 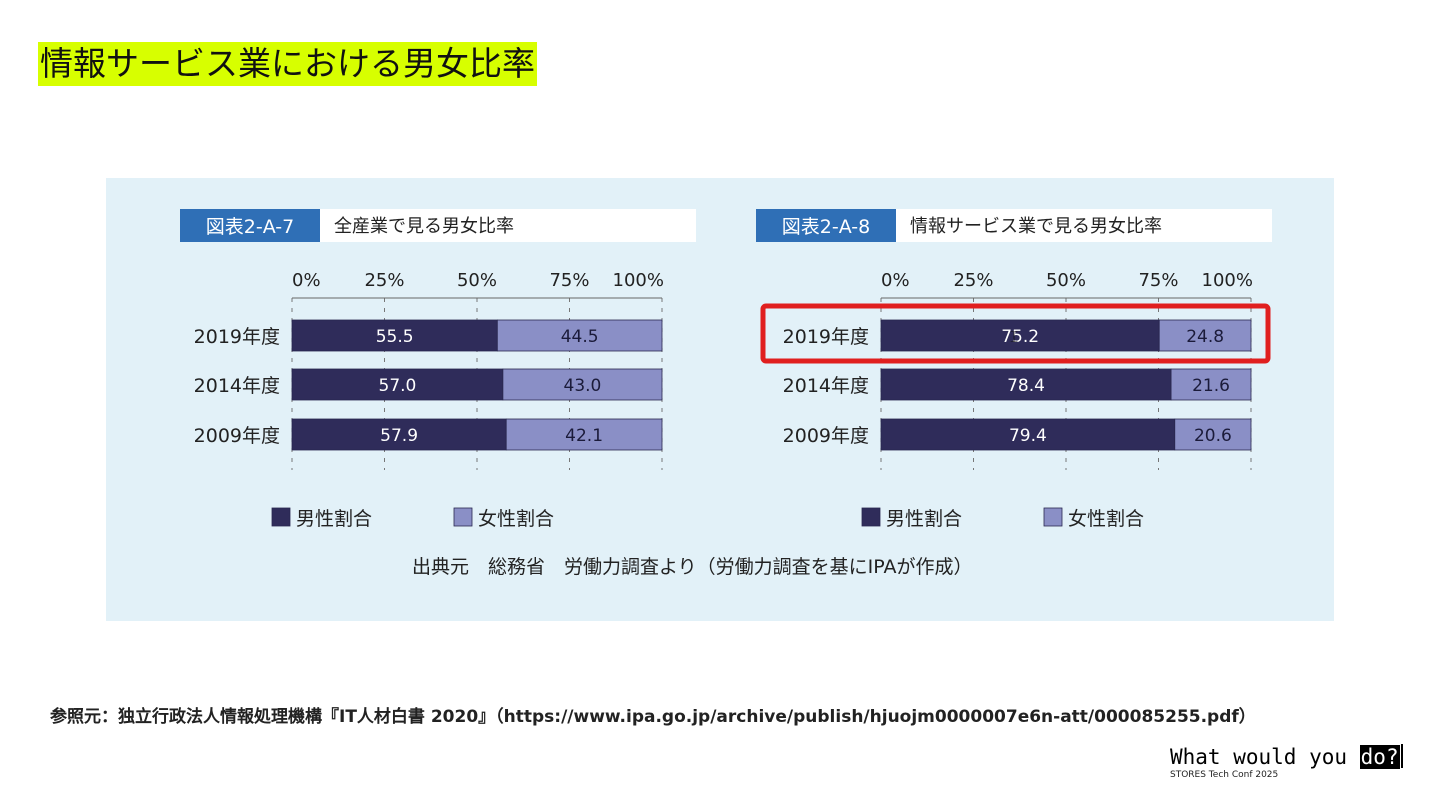 I want to click on chart2-value-label: 24.8, so click(x=1205, y=337).